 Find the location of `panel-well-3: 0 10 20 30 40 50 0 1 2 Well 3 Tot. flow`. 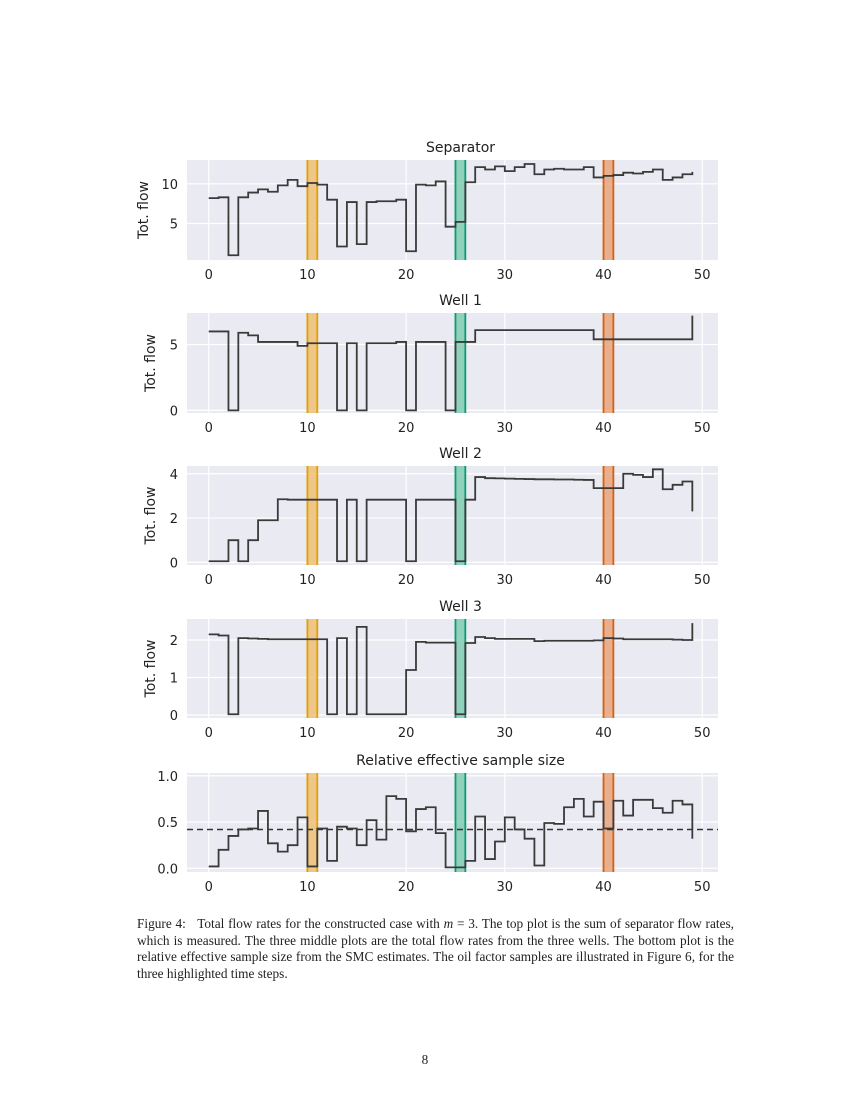

panel-well-3: 0 10 20 30 40 50 0 1 2 Well 3 Tot. flow is located at coordinates (430, 670).